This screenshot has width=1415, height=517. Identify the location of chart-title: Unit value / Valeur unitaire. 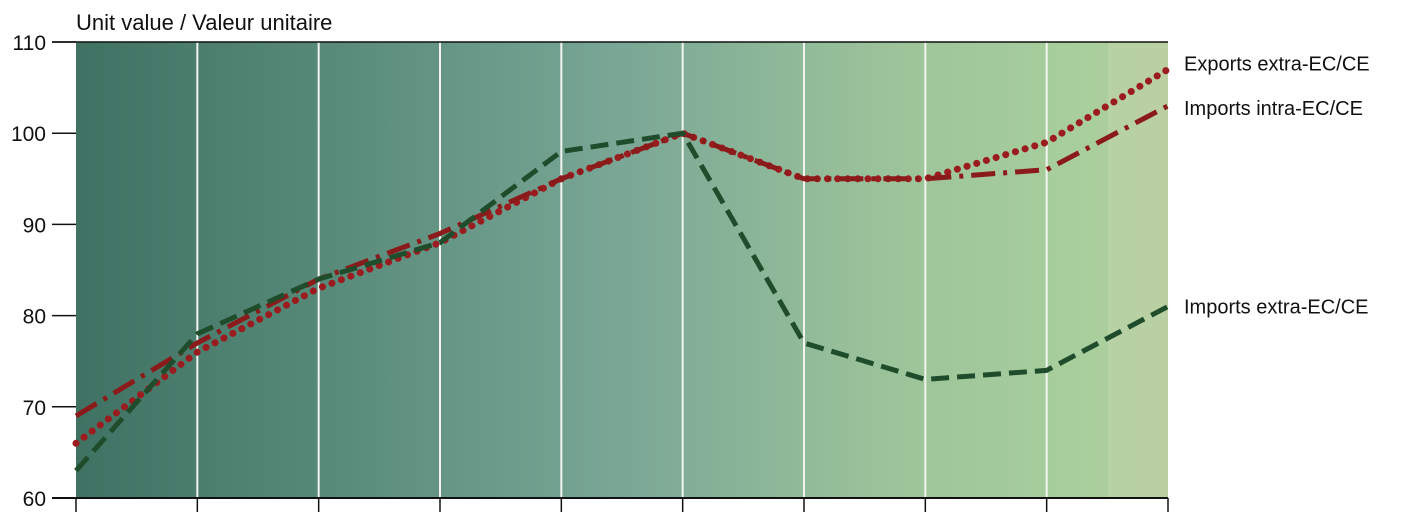
(204, 22).